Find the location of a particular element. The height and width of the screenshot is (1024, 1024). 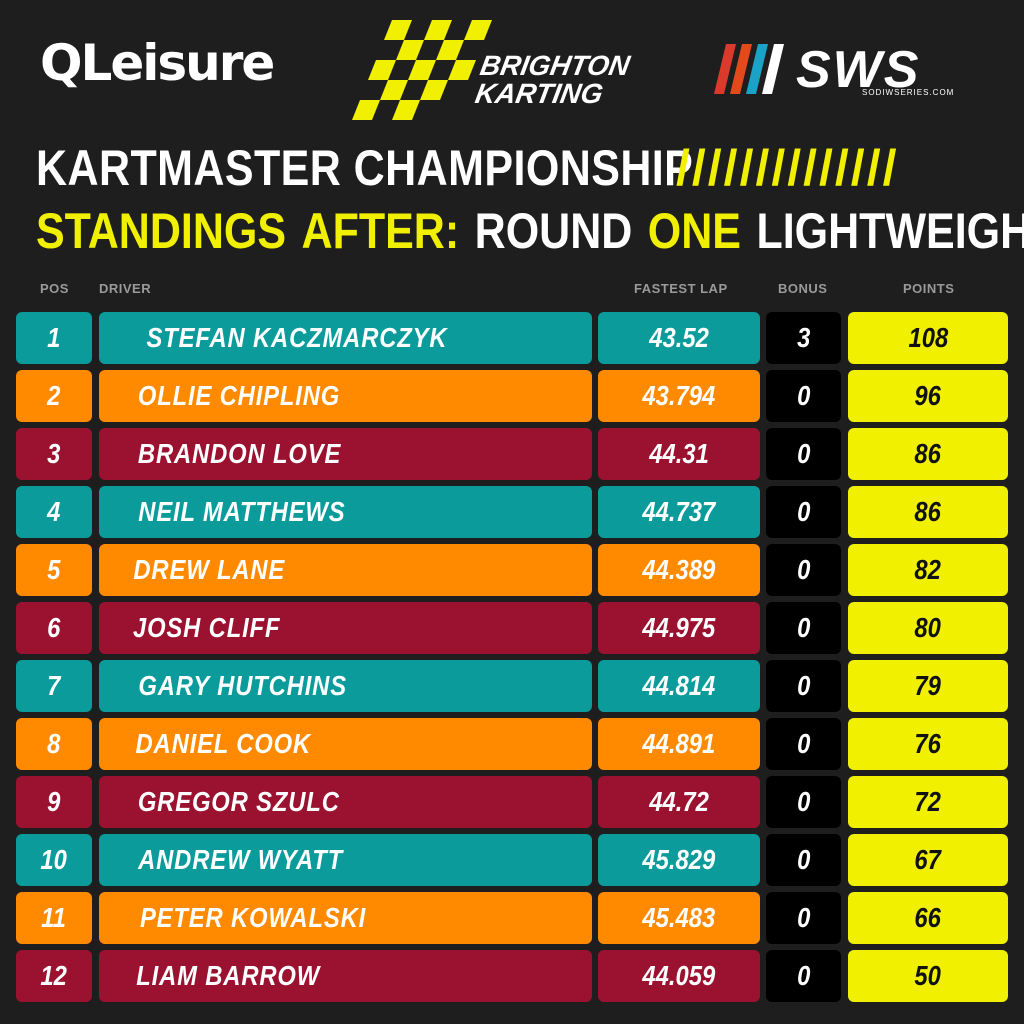

position-cell-text: 6 is located at coordinates (54, 627).